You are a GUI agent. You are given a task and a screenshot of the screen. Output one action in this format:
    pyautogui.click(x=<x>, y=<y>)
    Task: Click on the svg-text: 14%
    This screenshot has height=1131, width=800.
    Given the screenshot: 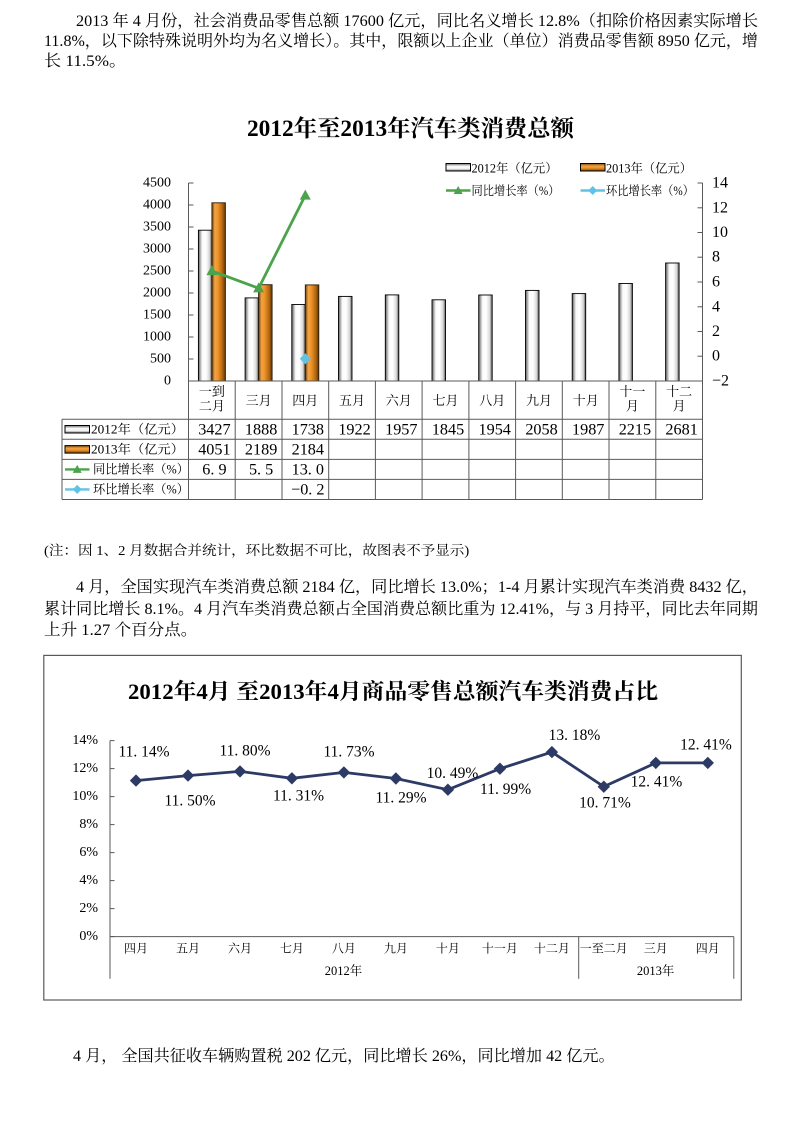 What is the action you would take?
    pyautogui.click(x=85, y=740)
    